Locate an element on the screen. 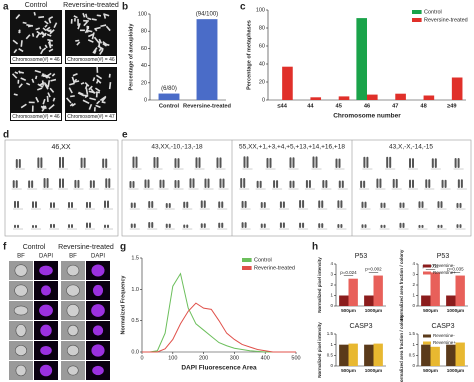 This screenshot has width=474, height=382. y-tick-label: 2 is located at coordinates (331, 284).